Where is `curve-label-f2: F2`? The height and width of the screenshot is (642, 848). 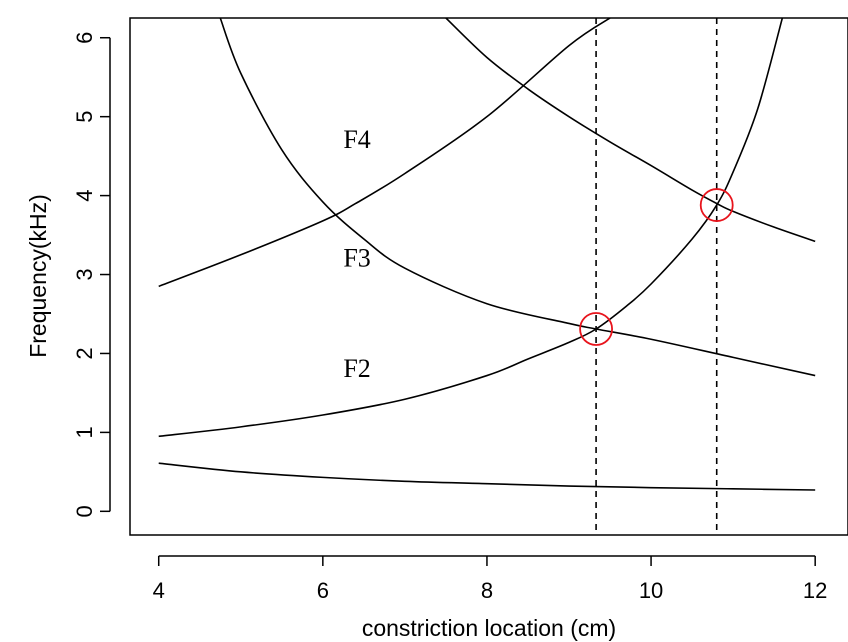
curve-label-f2: F2 is located at coordinates (356, 368).